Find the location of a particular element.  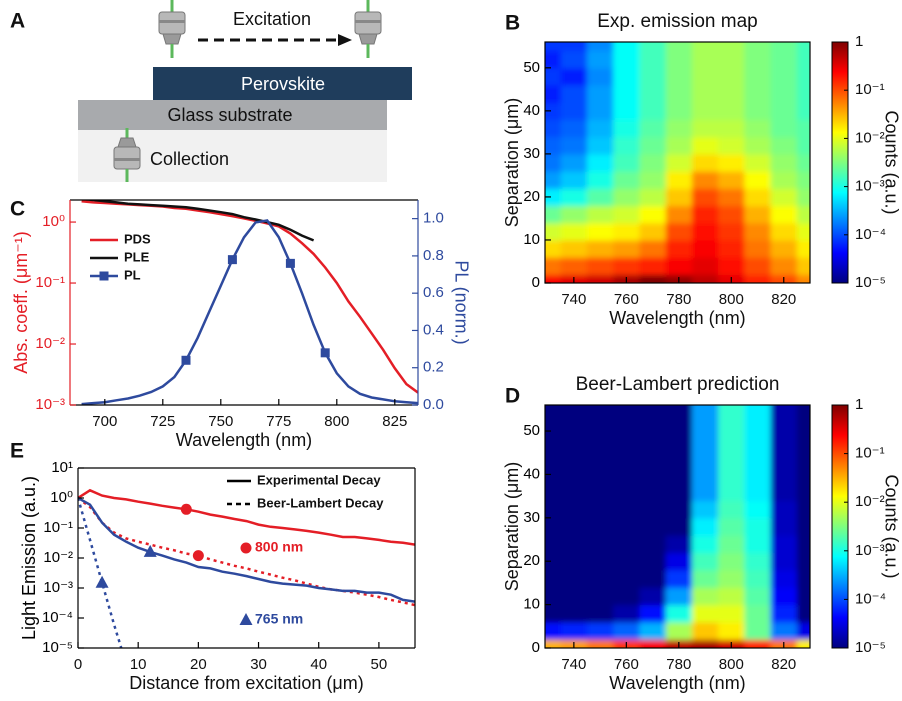

colorbar-tick-label: 1 is located at coordinates (859, 404).